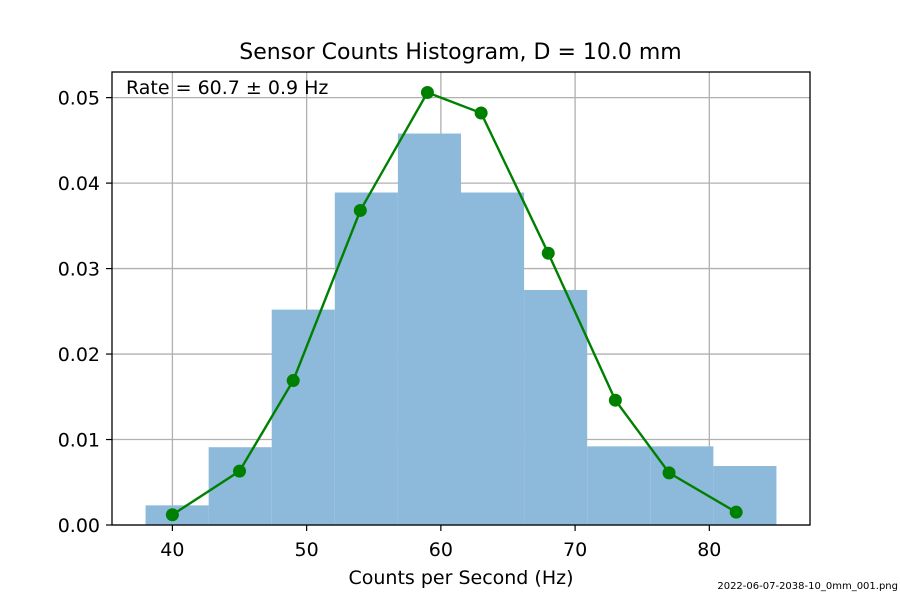 The height and width of the screenshot is (600, 900). Describe the element at coordinates (460, 52) in the screenshot. I see `chart-title: Sensor Counts Histogram, D = 10.0 mm` at that location.